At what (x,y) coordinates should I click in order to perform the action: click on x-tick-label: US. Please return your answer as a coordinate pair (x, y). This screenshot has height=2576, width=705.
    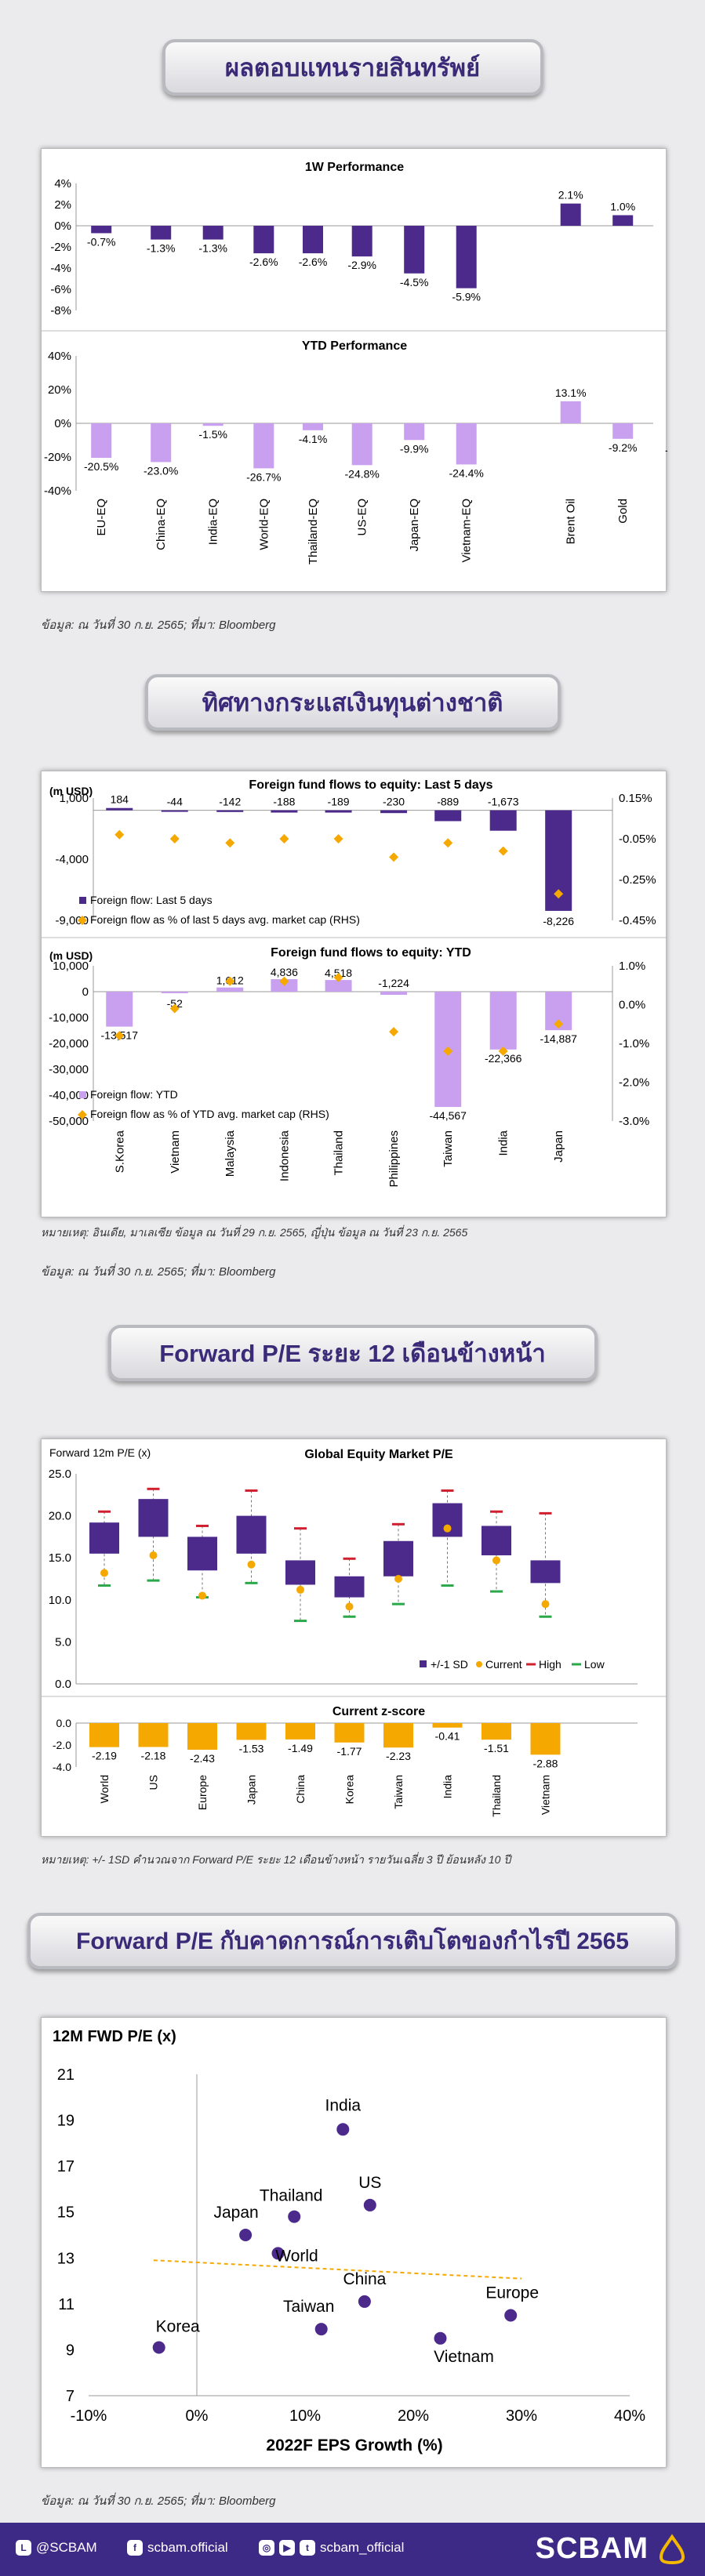
    Looking at the image, I should click on (153, 1783).